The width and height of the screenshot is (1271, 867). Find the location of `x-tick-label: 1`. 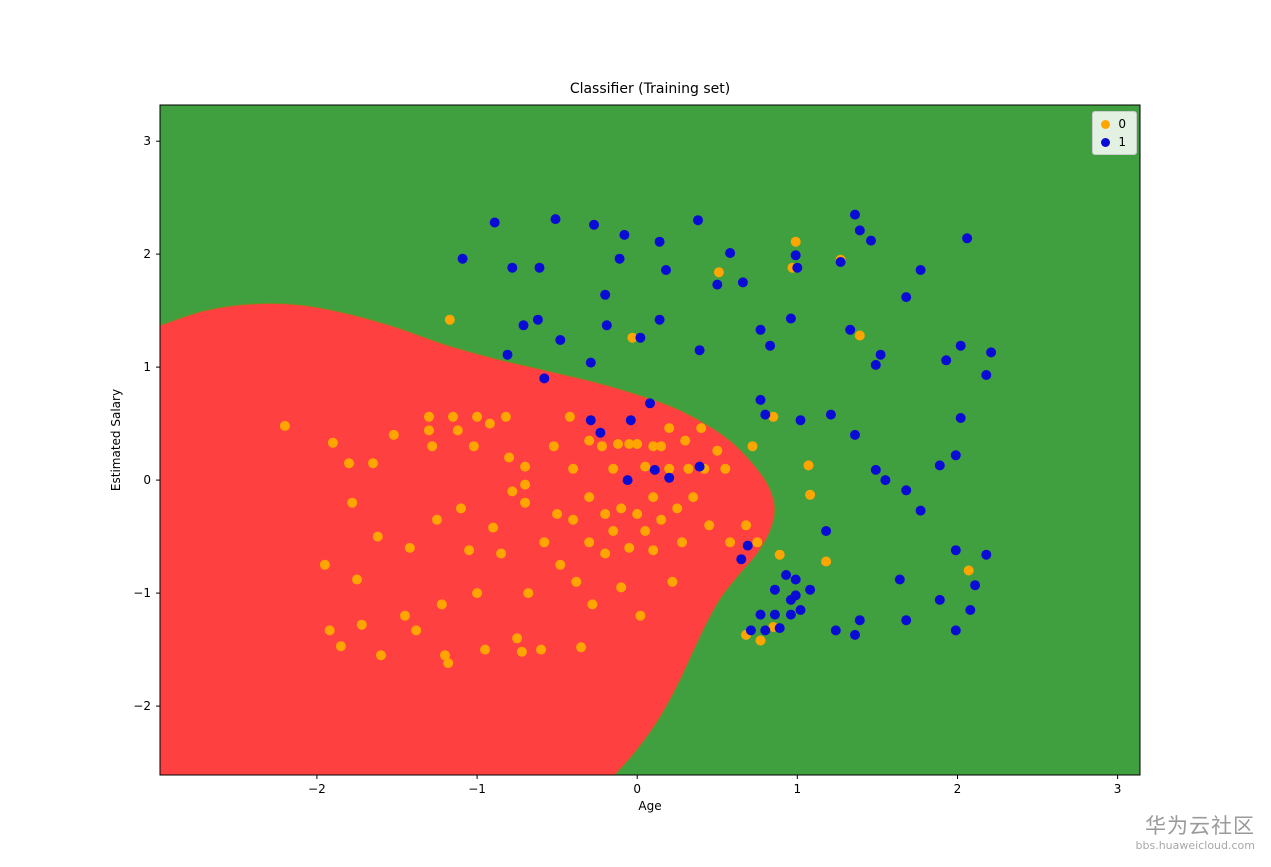

x-tick-label: 1 is located at coordinates (797, 789).